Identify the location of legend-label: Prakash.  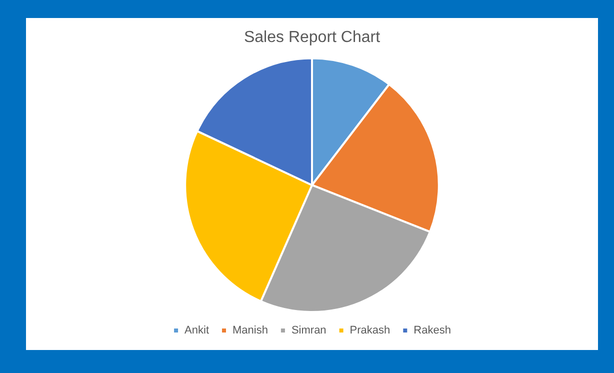
(370, 330).